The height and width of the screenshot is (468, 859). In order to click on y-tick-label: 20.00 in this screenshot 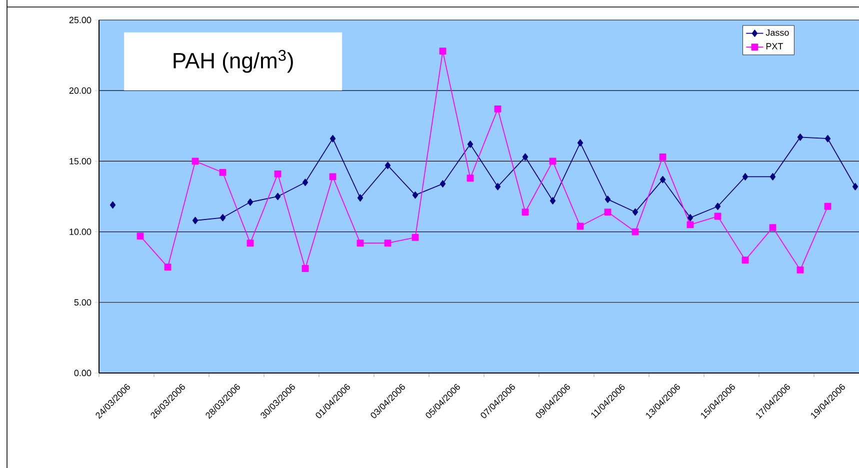, I will do `click(80, 90)`.